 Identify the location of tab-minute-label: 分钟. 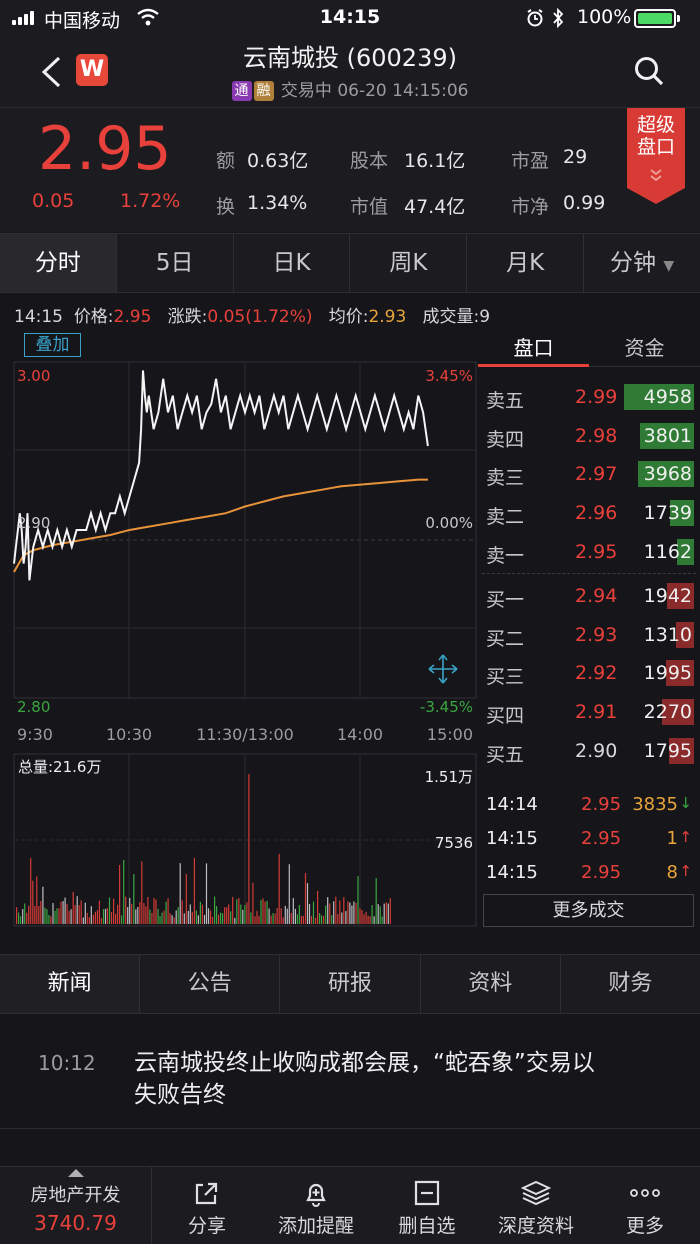
(633, 263).